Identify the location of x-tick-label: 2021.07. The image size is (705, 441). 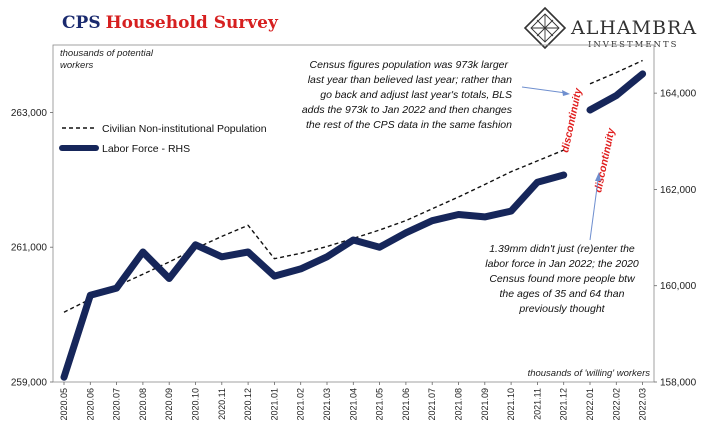
(432, 404).